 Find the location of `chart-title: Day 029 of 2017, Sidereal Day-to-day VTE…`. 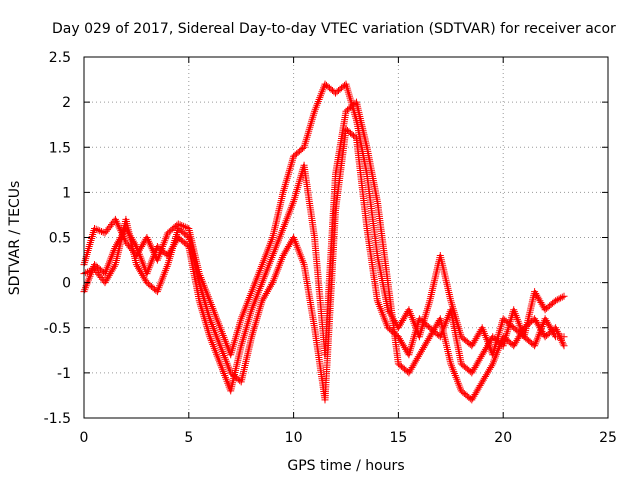

chart-title: Day 029 of 2017, Sidereal Day-to-day VTE… is located at coordinates (334, 29).